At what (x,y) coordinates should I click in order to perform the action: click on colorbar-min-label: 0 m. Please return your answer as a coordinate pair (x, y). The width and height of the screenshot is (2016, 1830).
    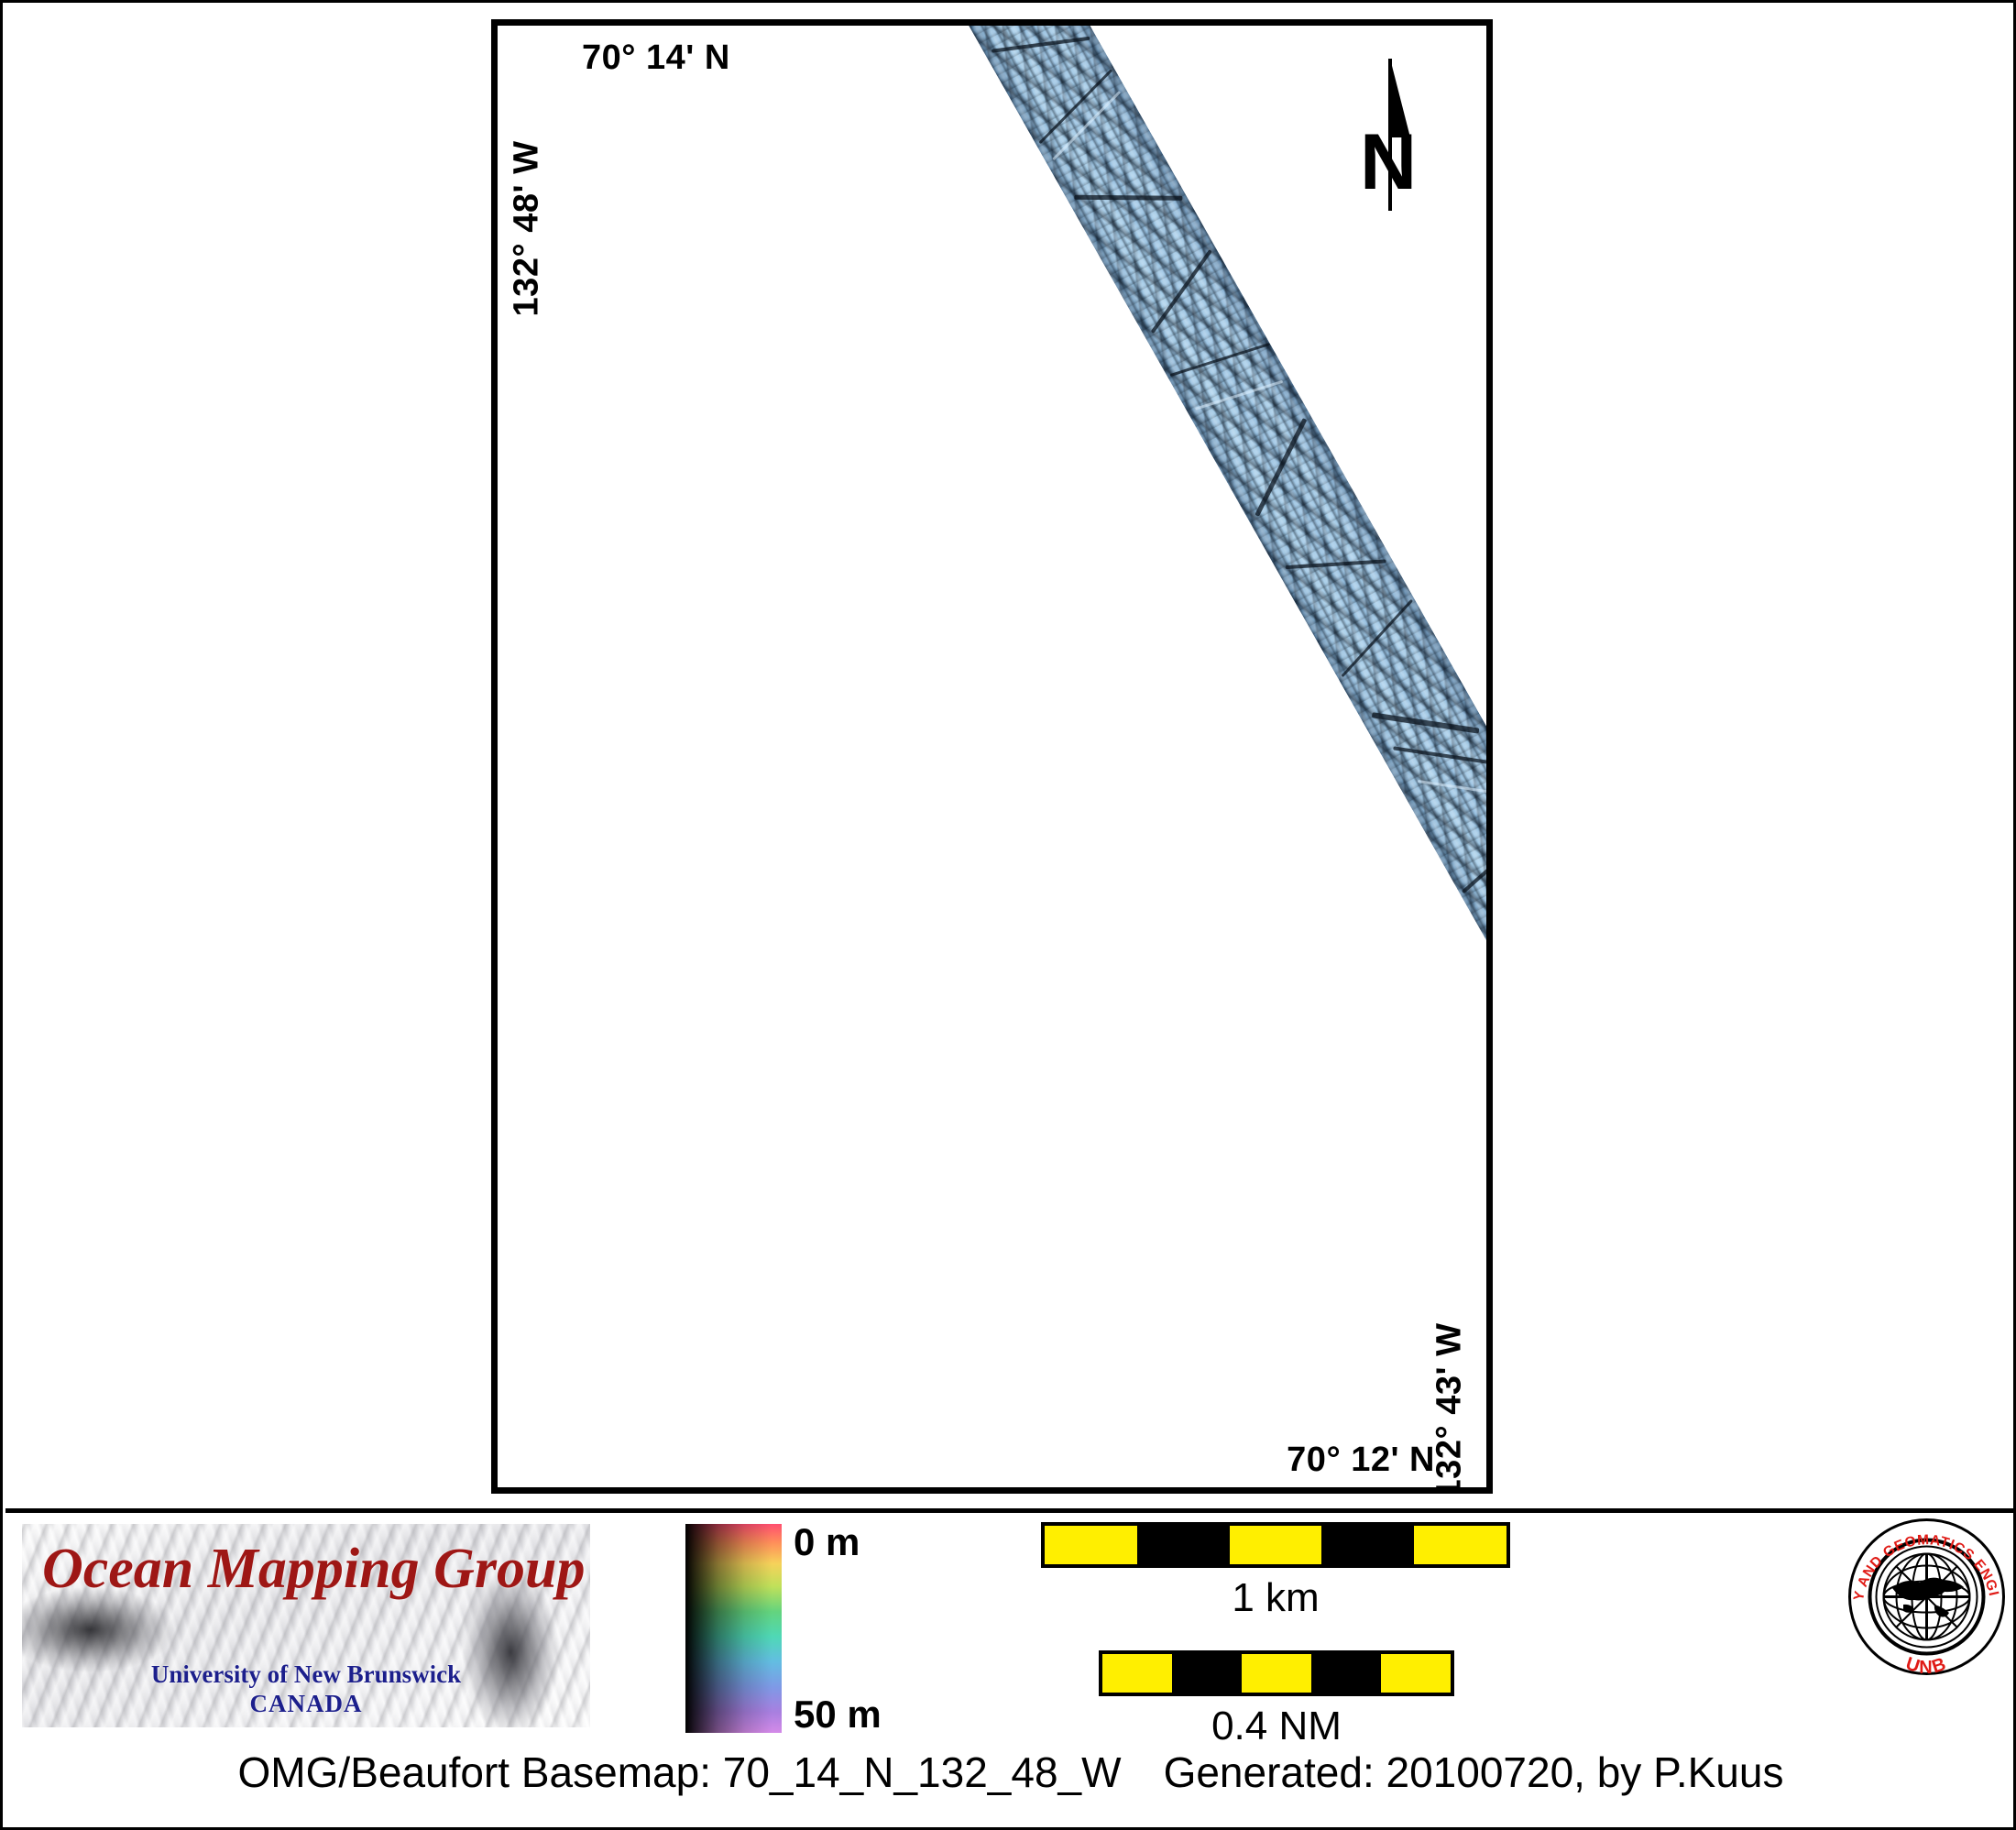
    Looking at the image, I should click on (827, 1541).